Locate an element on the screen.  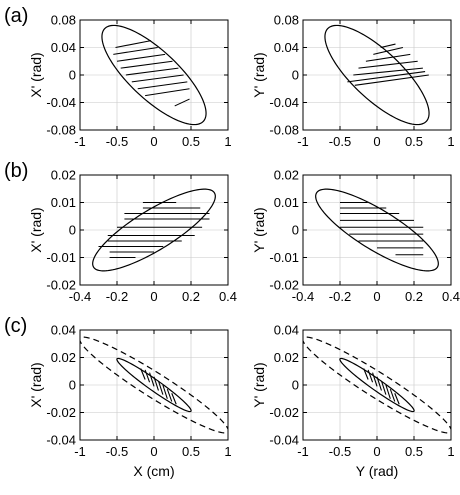
panel-a-right: 0.08 0.04 0 -0.04 -0.08-1 -0.5 0 0.5 1 Y' (rad) is located at coordinates (353, 81).